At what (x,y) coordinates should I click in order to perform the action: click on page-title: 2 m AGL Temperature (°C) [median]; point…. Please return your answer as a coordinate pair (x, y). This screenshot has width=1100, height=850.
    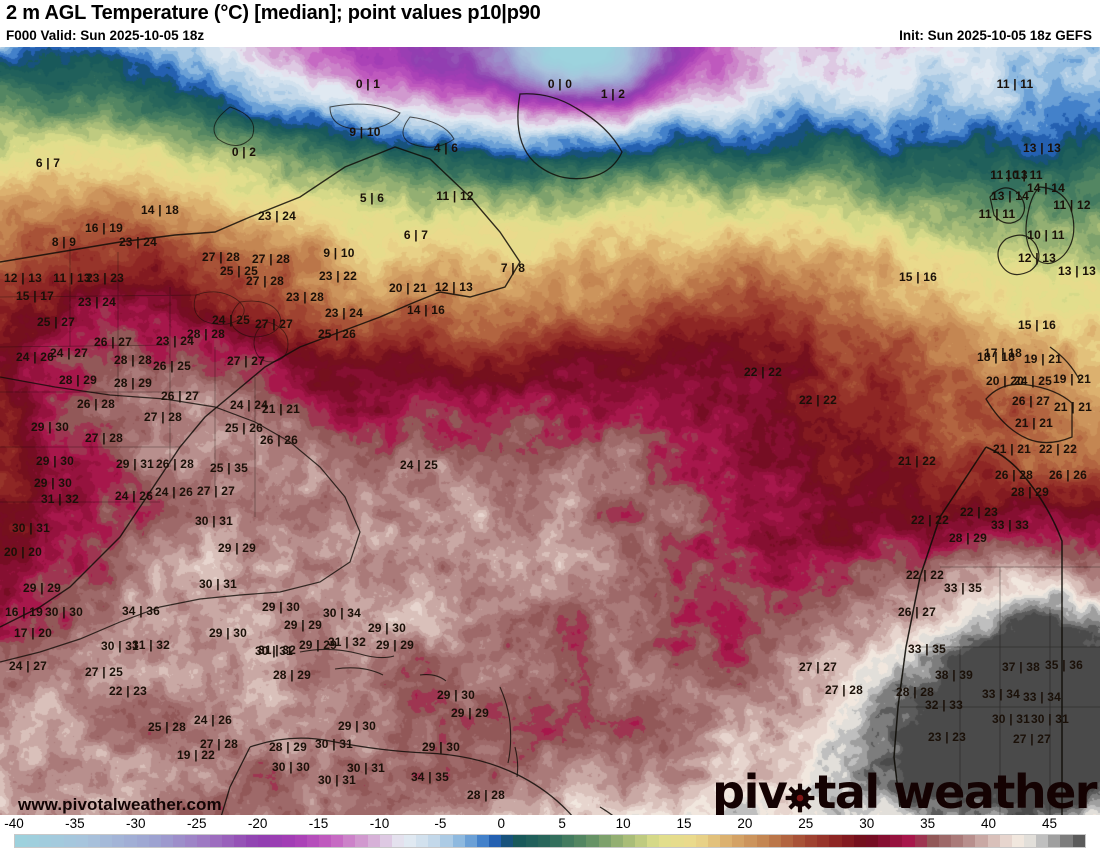
    Looking at the image, I should click on (273, 13).